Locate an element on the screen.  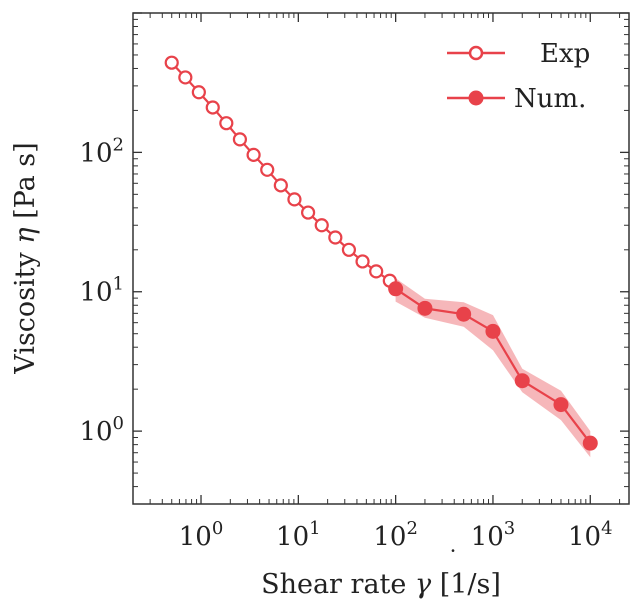
y-tick-label: 100 is located at coordinates (101, 430).